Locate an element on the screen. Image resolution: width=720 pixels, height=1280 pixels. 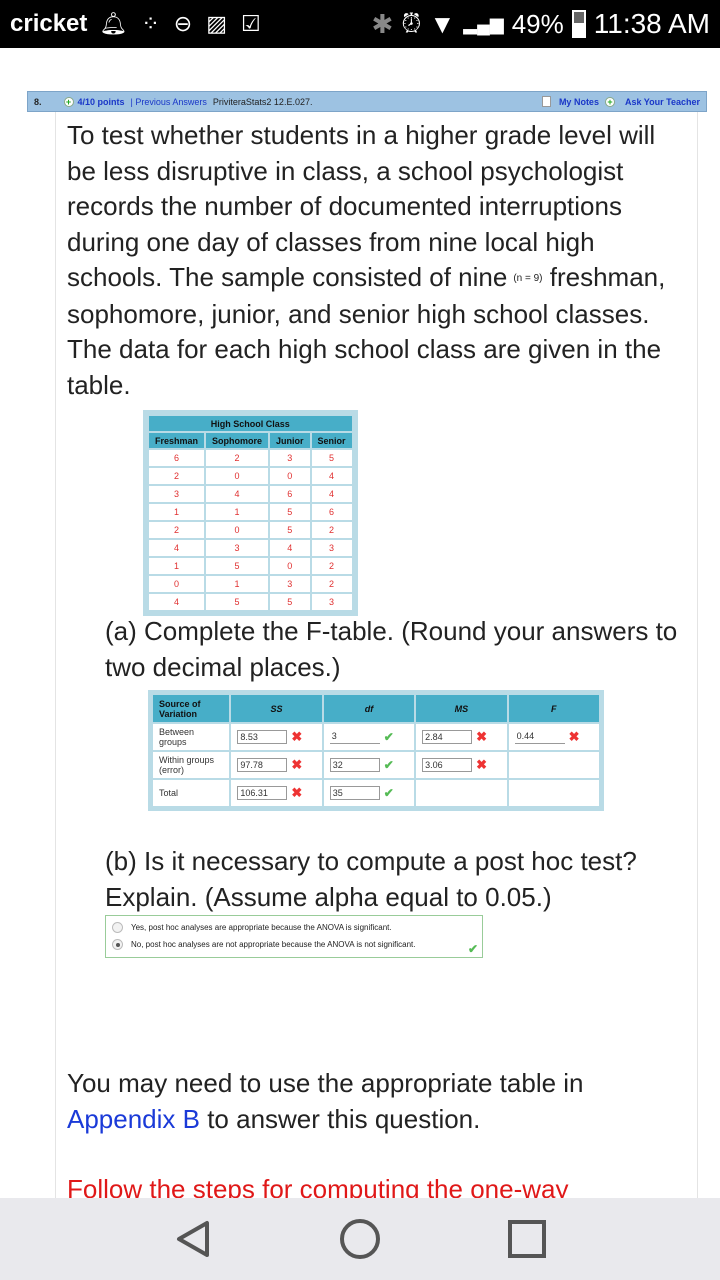
ask-teacher-link: Ask Your Teacher is located at coordinates (662, 101).